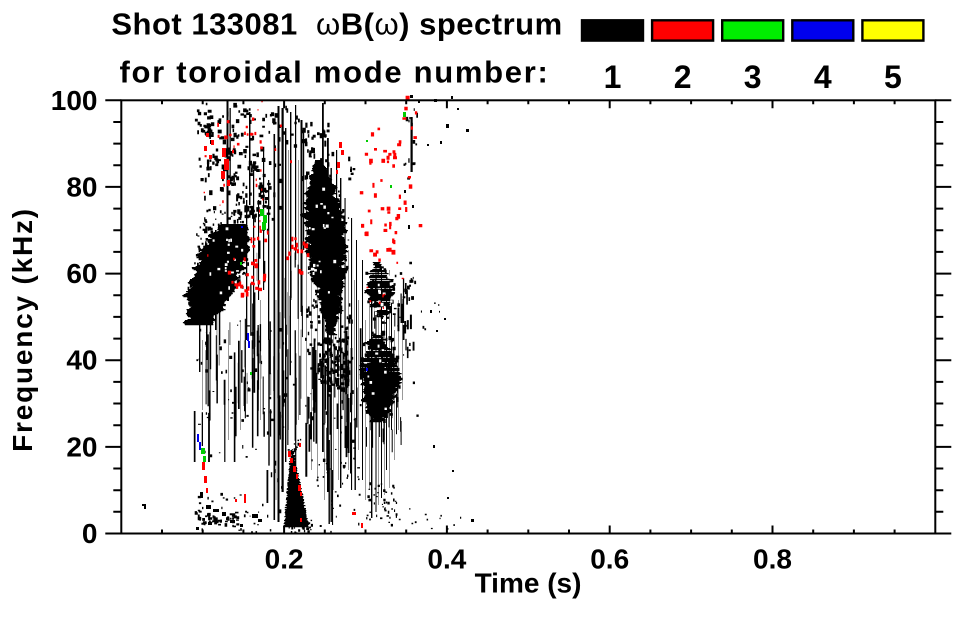 The image size is (963, 620). What do you see at coordinates (446, 559) in the screenshot?
I see `svg-text: 0.4` at bounding box center [446, 559].